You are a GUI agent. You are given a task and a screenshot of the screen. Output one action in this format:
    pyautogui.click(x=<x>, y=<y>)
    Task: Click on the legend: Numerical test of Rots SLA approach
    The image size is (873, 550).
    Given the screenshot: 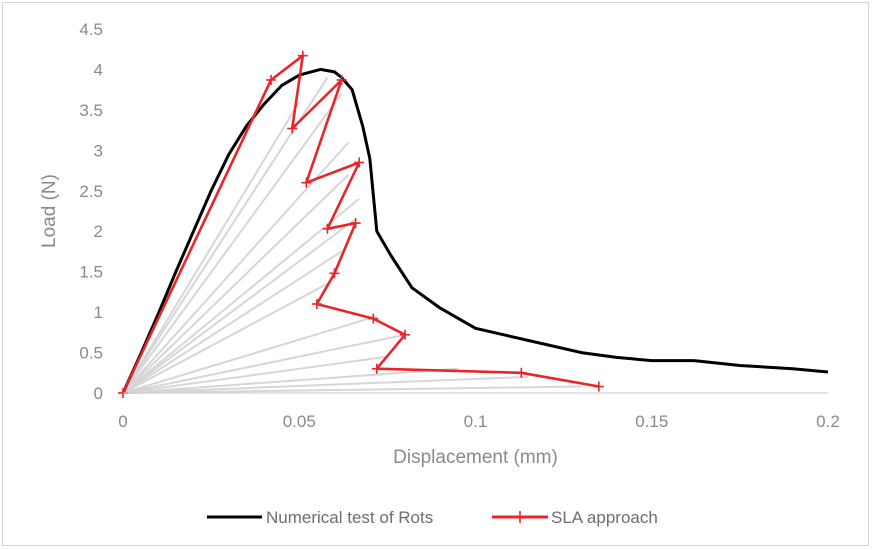 What is the action you would take?
    pyautogui.click(x=432, y=517)
    